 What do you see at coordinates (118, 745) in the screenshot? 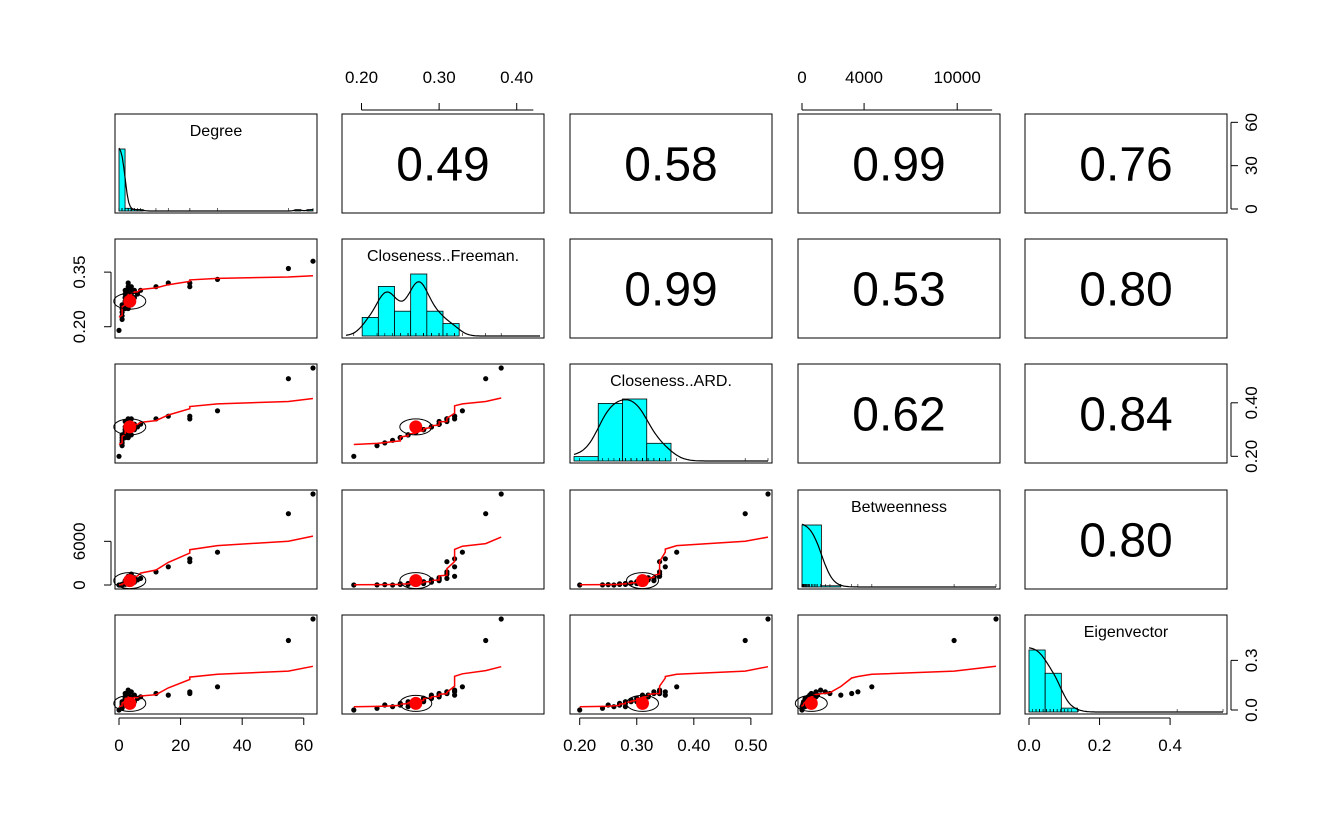
I see `tick-label-bottom-degree-0: 0` at bounding box center [118, 745].